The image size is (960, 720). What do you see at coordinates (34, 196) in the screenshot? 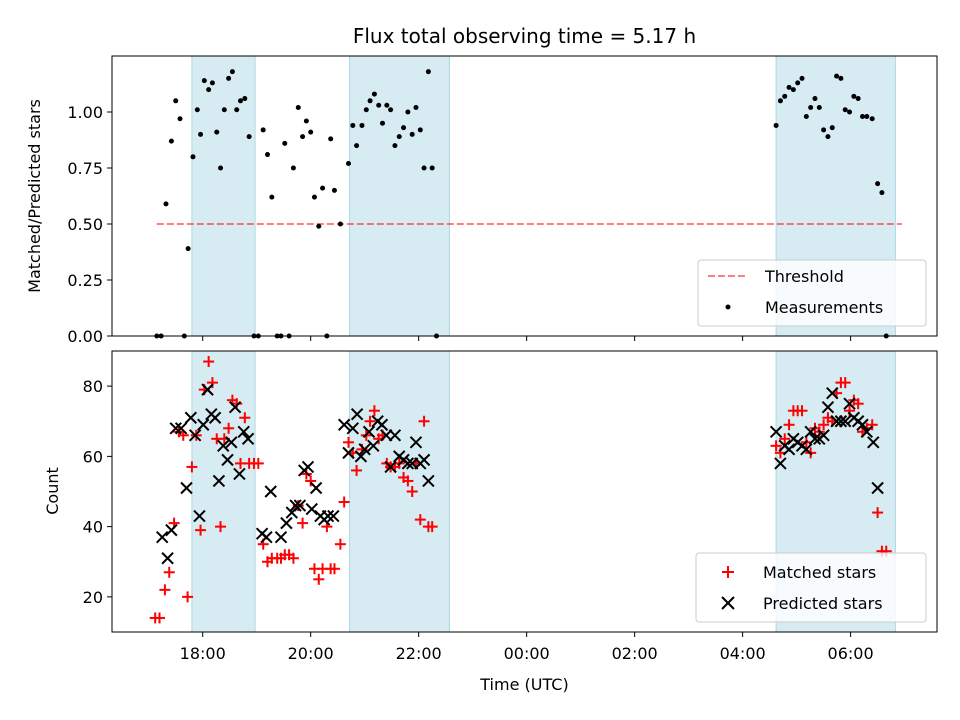
I see `top-y-axis-label: Matched/Predicted stars` at bounding box center [34, 196].